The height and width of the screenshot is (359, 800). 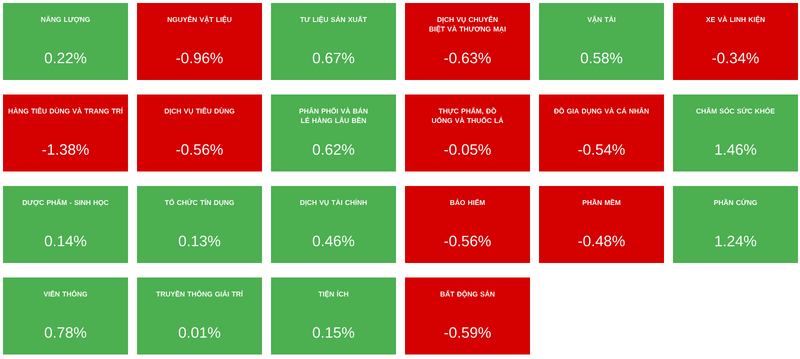 I want to click on data-label: -1.38%, so click(x=65, y=149).